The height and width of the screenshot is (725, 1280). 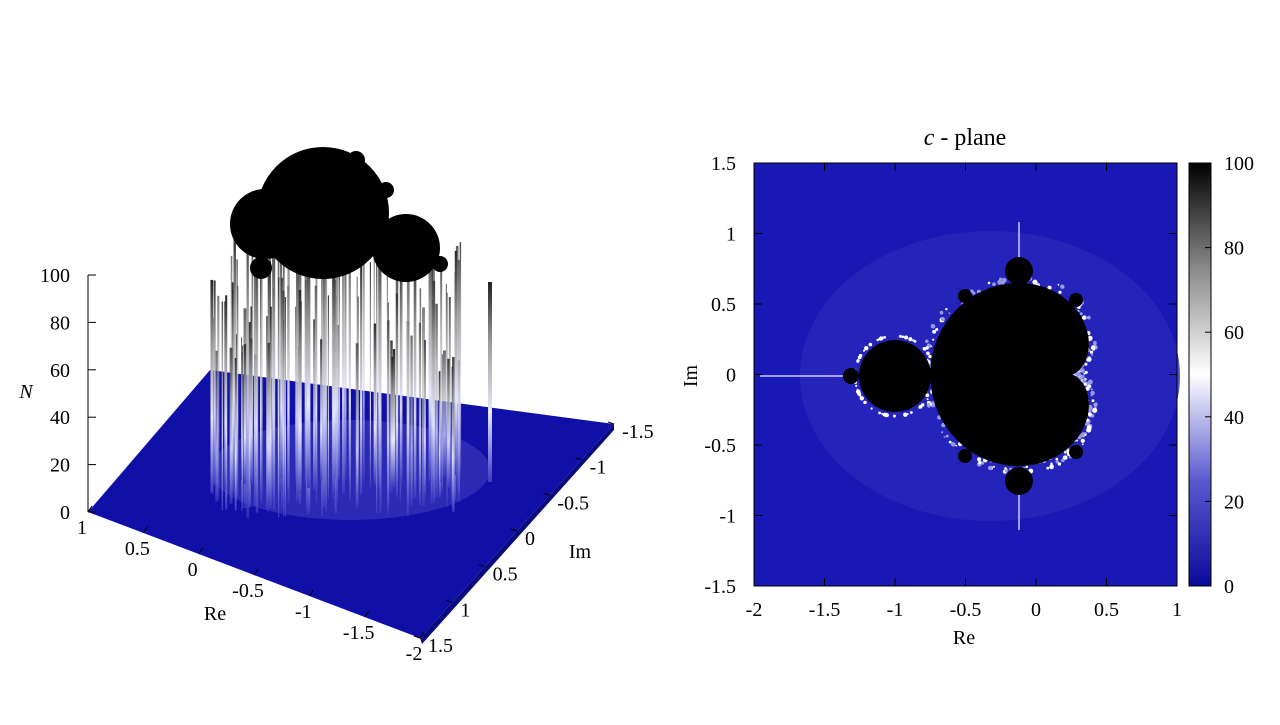 I want to click on re-axis-label: Re, so click(x=215, y=614).